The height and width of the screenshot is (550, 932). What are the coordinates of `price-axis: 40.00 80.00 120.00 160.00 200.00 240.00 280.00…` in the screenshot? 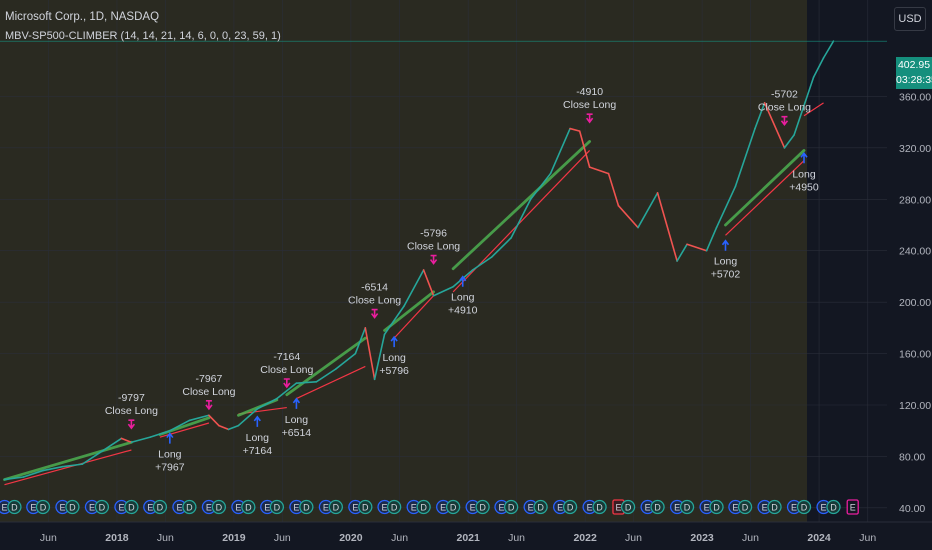 It's located at (915, 302).